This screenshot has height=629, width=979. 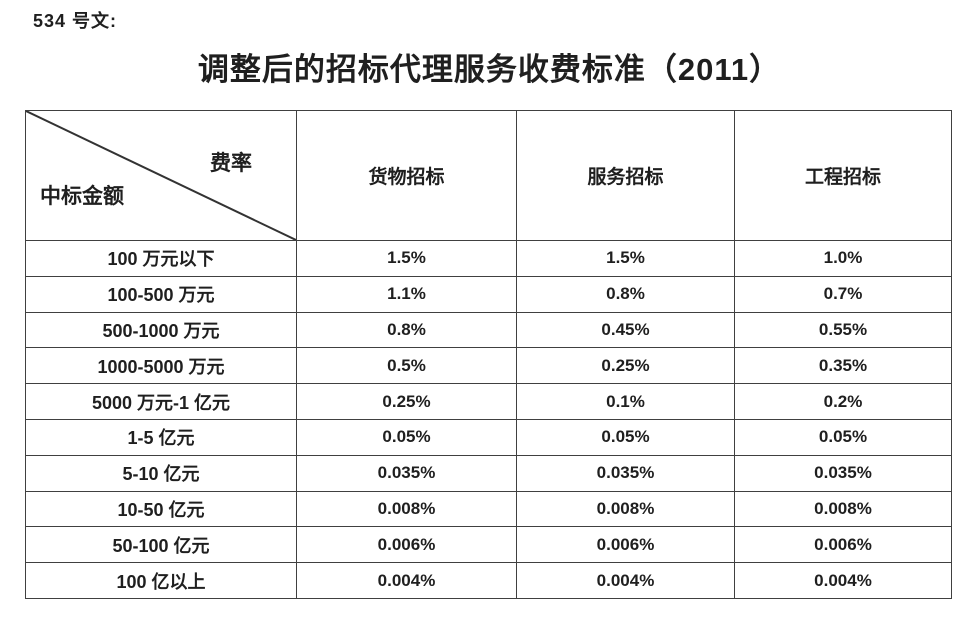 What do you see at coordinates (406, 175) in the screenshot?
I see `column-header-goods-bidding: 货物招标` at bounding box center [406, 175].